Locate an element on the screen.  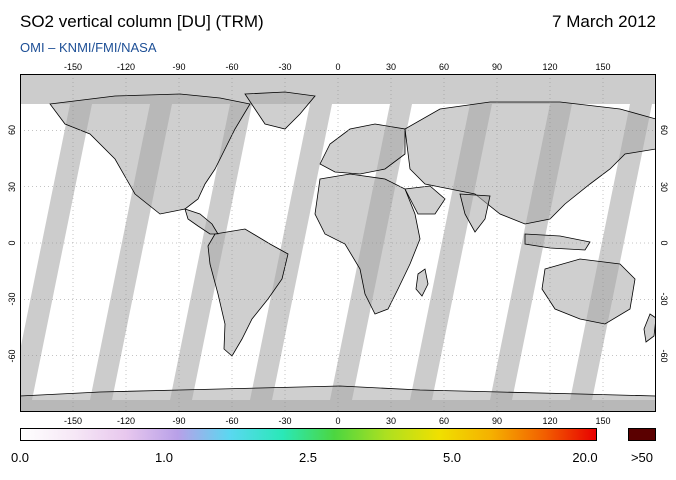
colorbar-overflow-swatch is located at coordinates (642, 434).